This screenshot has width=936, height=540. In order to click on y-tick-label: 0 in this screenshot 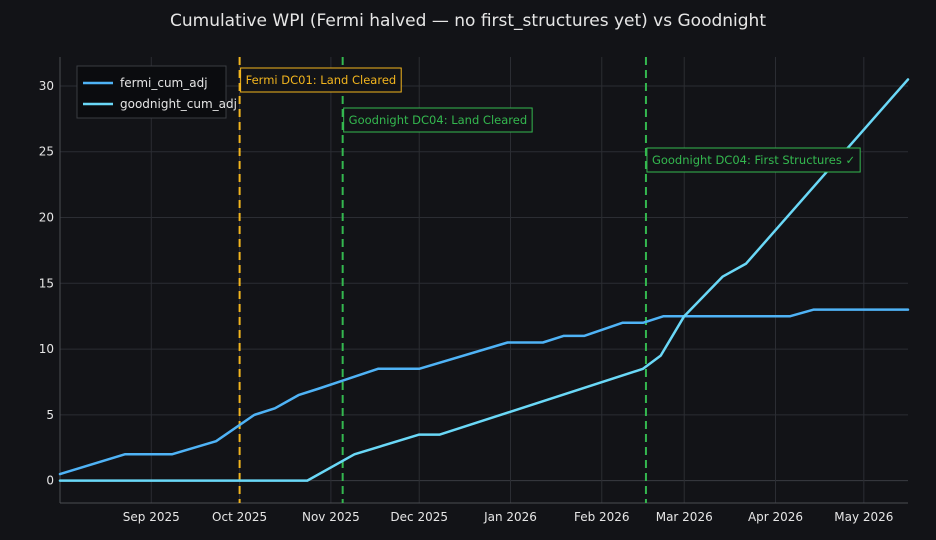, I will do `click(50, 481)`.